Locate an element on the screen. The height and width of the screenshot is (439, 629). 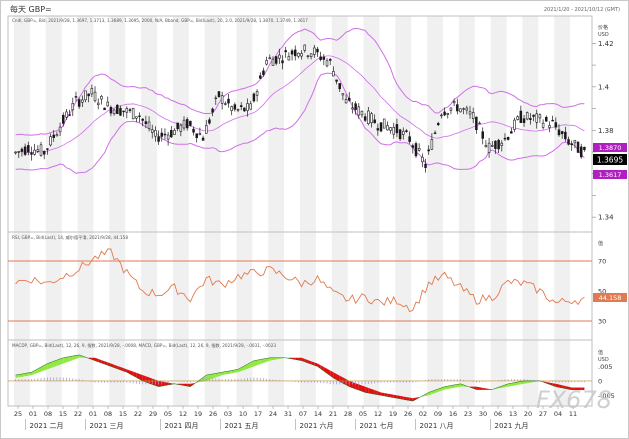
x-month-label: 2021 三月 is located at coordinates (107, 426).